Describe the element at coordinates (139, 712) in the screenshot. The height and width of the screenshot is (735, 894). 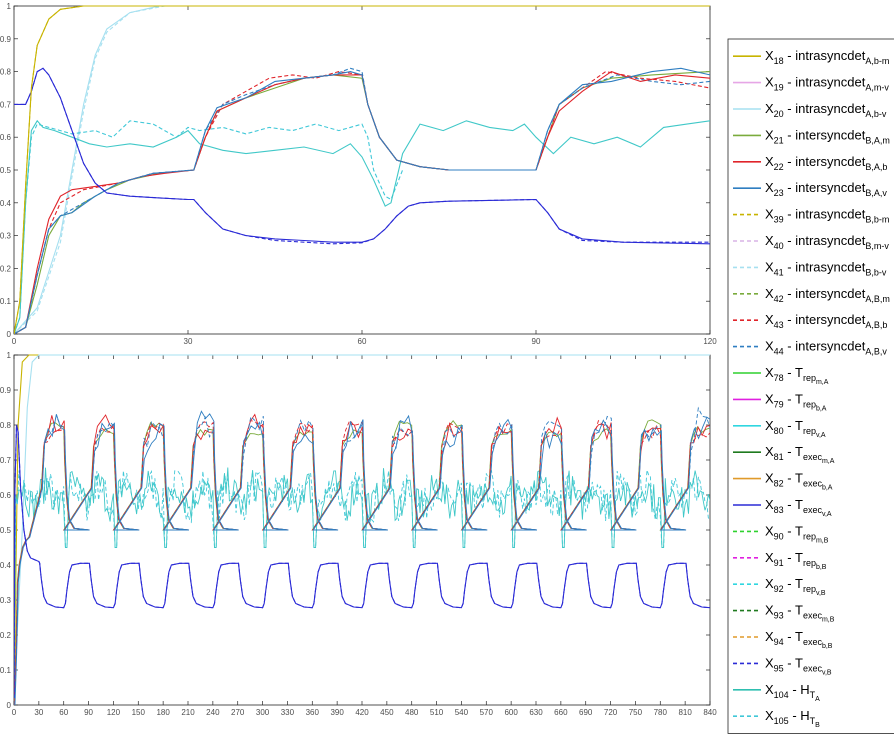
I see `bottom-xtick-label: 150` at that location.